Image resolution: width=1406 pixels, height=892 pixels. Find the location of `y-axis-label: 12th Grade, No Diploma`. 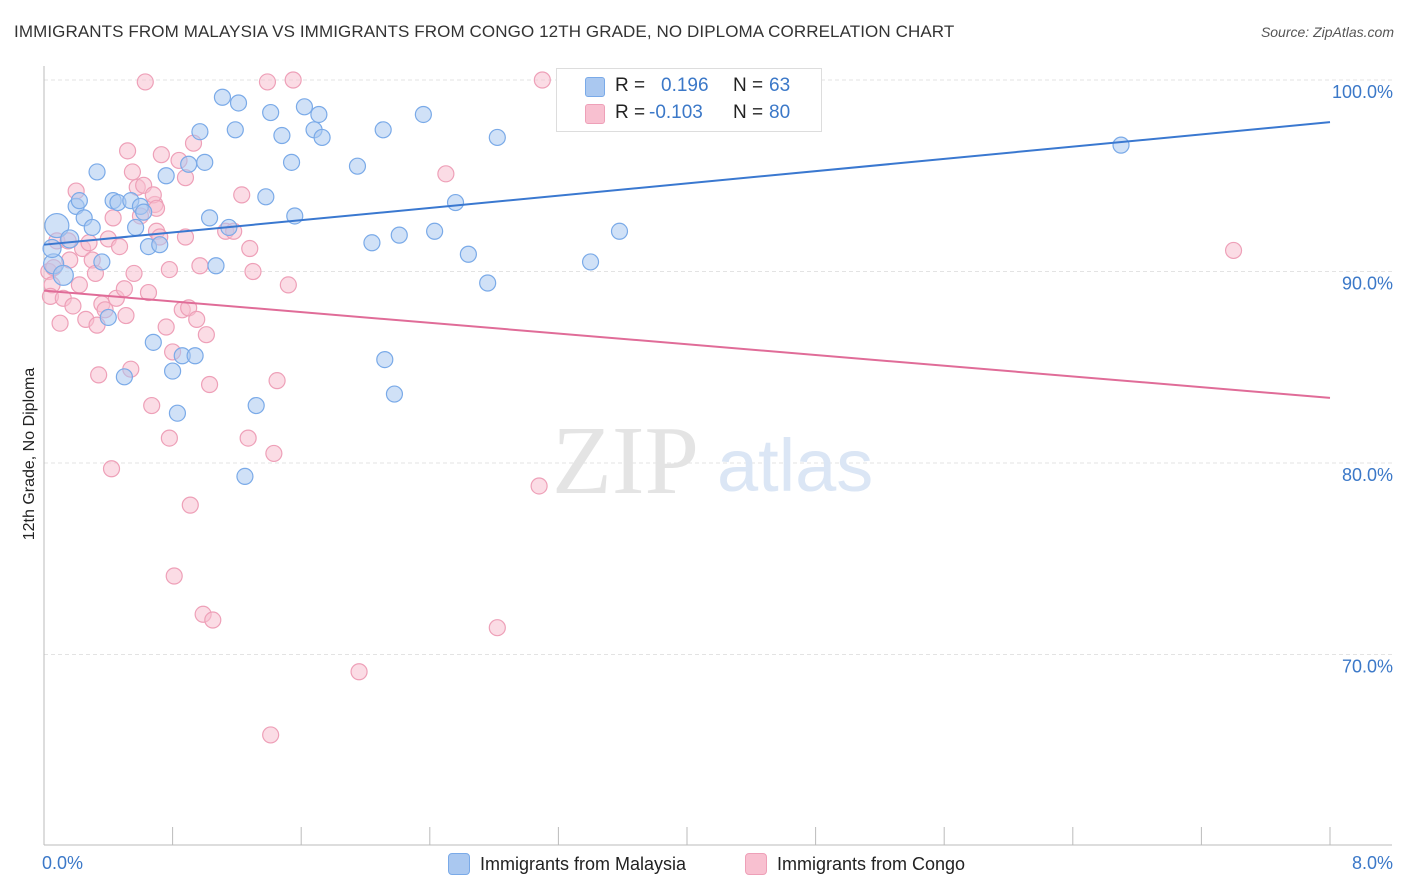

y-axis-label: 12th Grade, No Diploma is located at coordinates (29, 454).